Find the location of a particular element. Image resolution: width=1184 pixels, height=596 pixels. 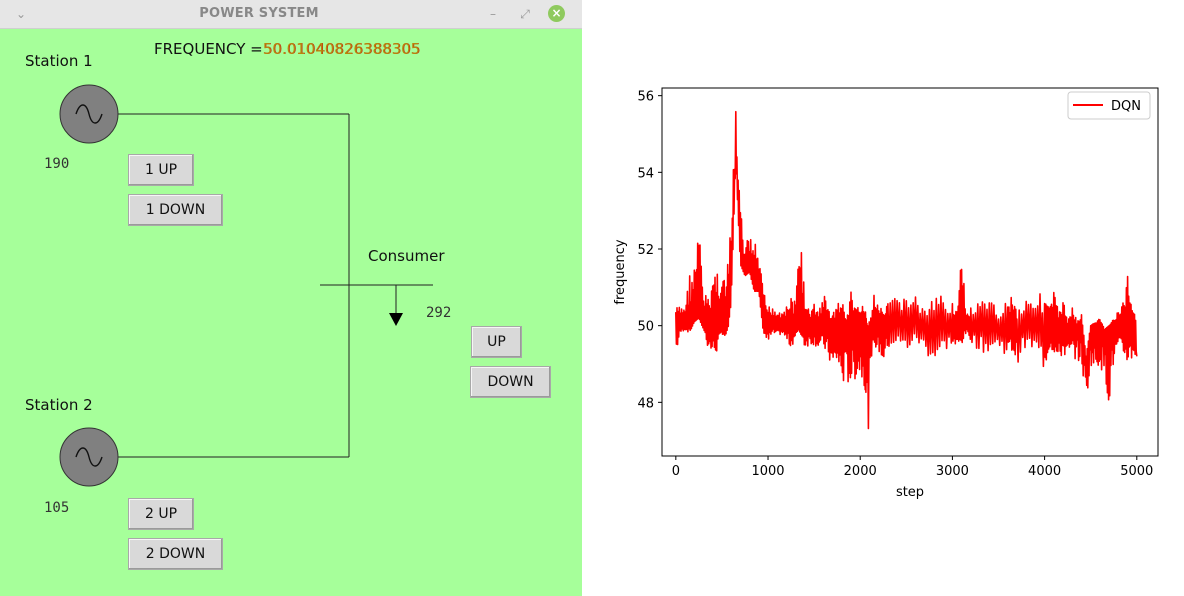

y-tick-label: 56 is located at coordinates (645, 97).